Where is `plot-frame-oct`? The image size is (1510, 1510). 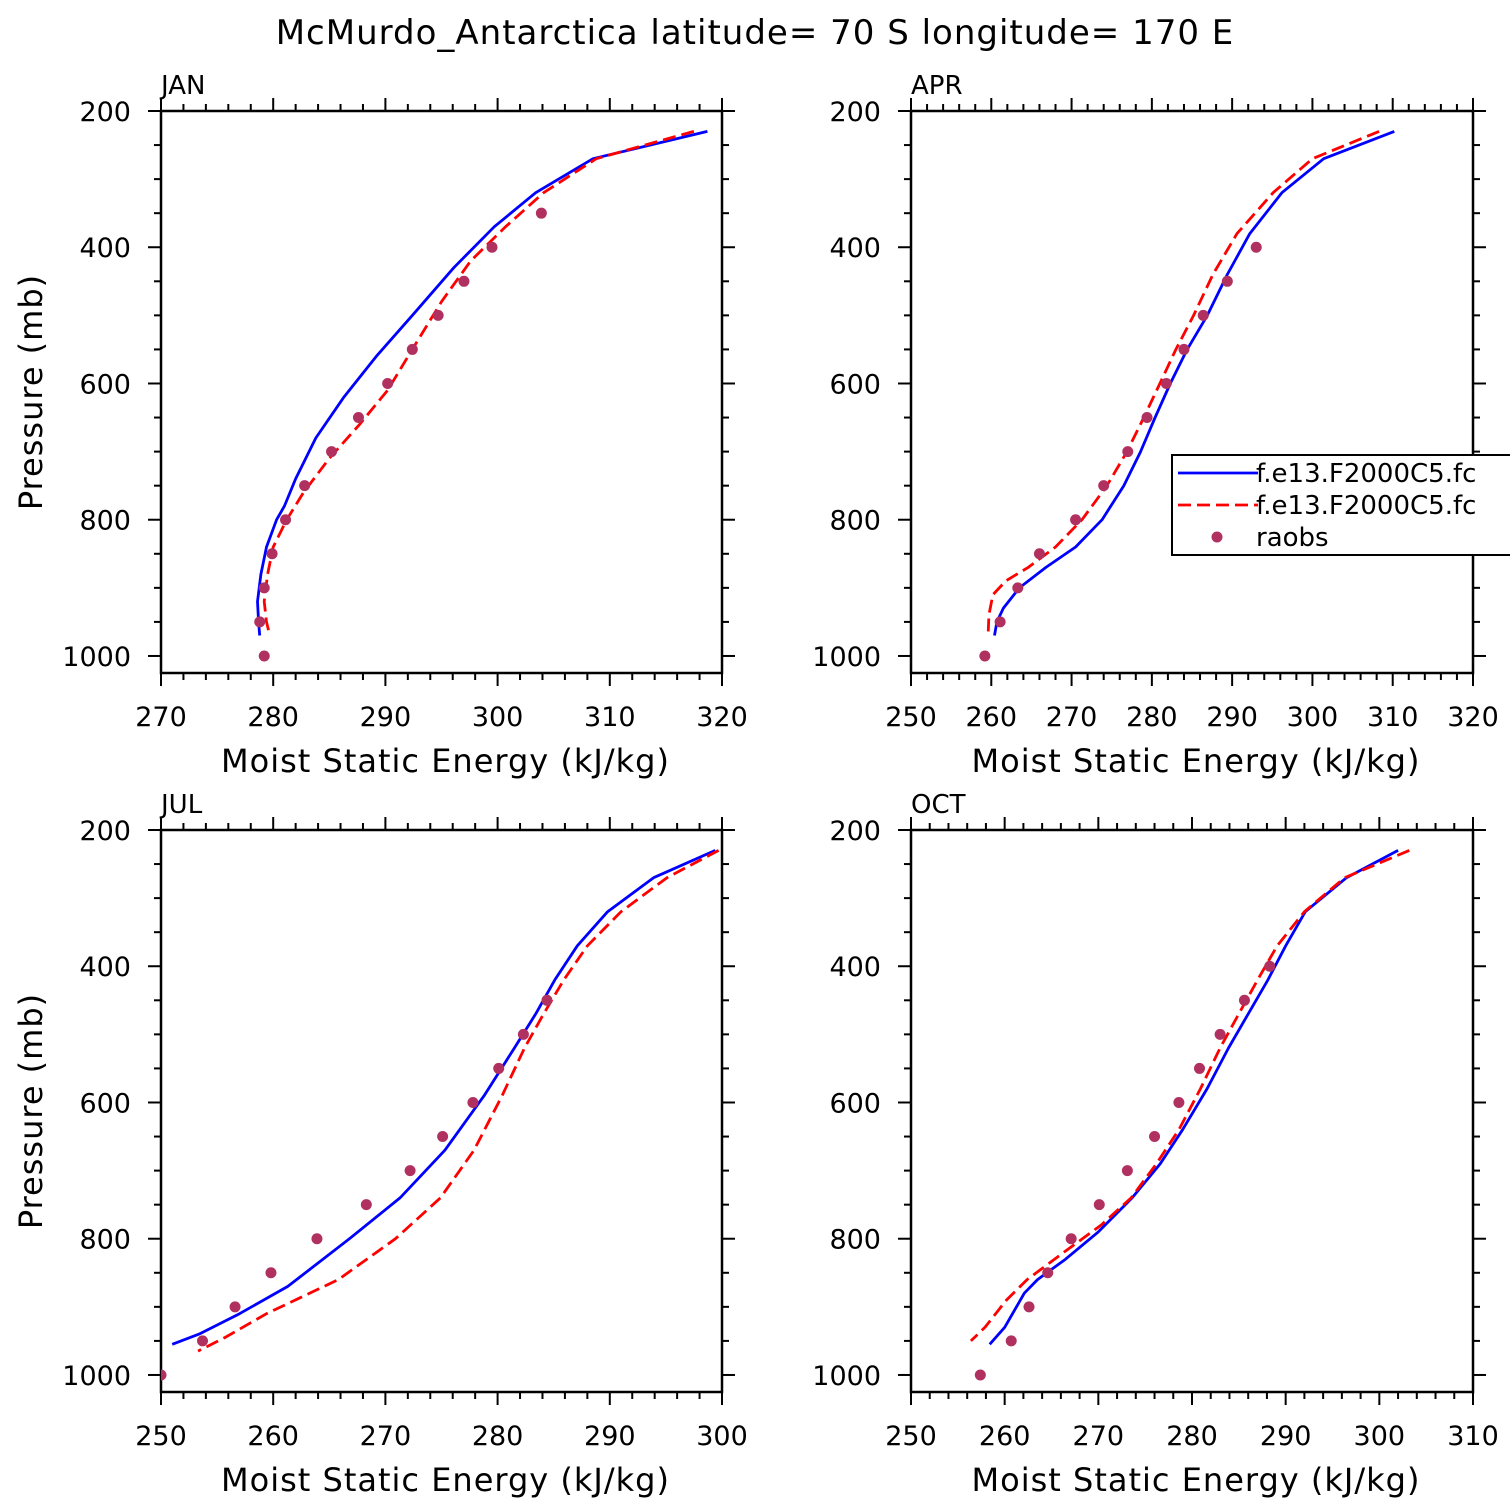
plot-frame-oct is located at coordinates (1192, 1111).